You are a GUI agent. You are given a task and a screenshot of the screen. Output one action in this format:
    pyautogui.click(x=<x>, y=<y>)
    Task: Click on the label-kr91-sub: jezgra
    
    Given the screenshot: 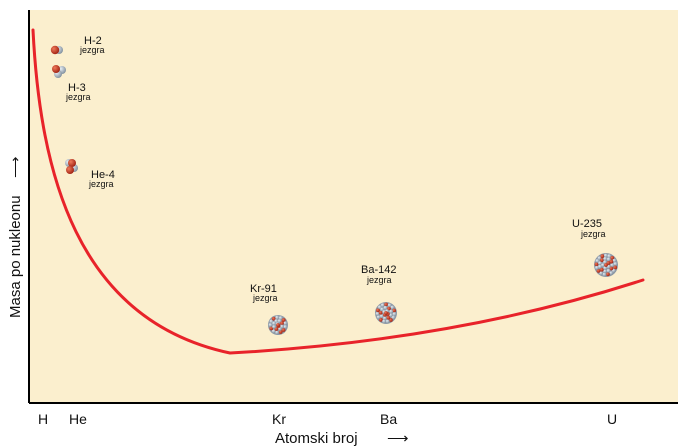 What is the action you would take?
    pyautogui.click(x=265, y=298)
    